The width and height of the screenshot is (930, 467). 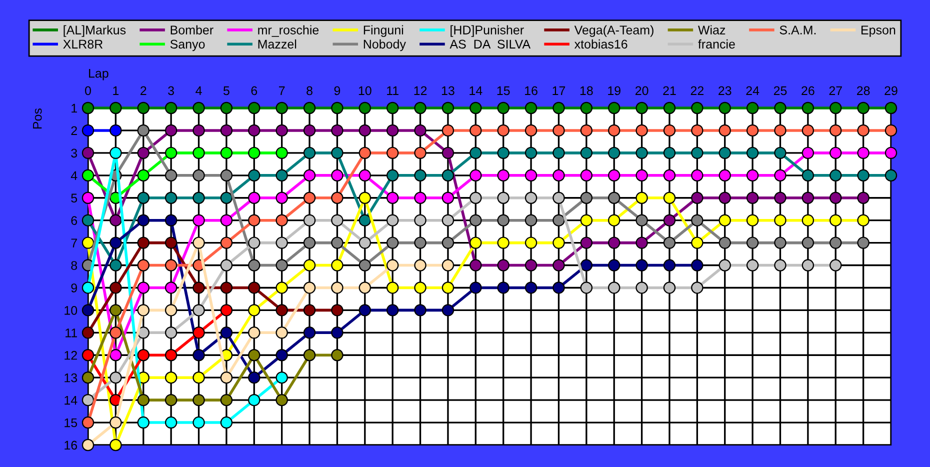 What do you see at coordinates (697, 90) in the screenshot?
I see `x-tick-label: 22` at bounding box center [697, 90].